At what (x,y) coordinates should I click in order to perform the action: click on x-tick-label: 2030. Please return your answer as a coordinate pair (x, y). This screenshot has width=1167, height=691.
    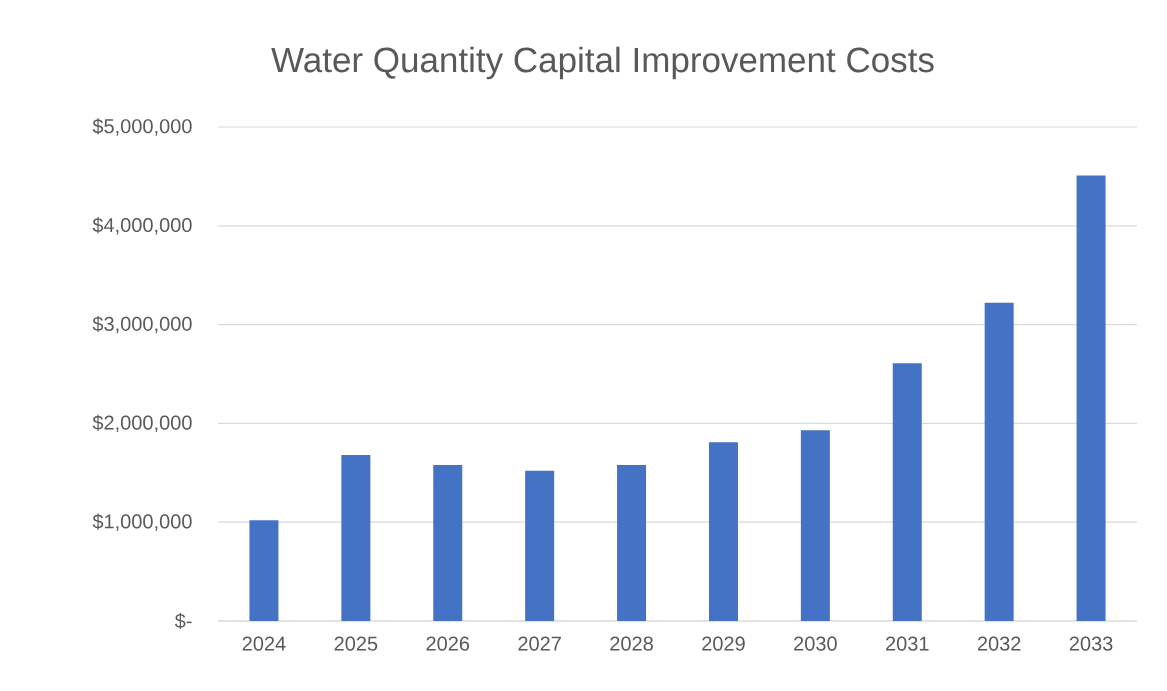
    Looking at the image, I should click on (815, 643).